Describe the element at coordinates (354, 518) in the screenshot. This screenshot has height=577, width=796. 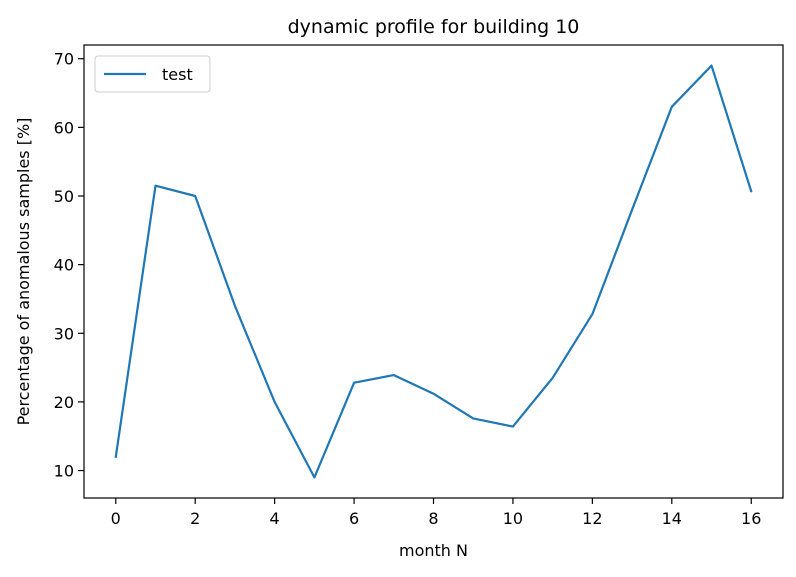
I see `x-tick-label: 6` at that location.